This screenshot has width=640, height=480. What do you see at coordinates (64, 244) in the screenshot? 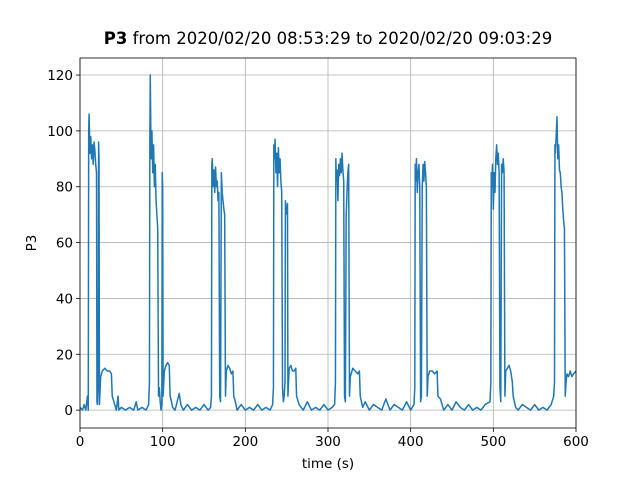
I see `y-tick-label: 60` at bounding box center [64, 244].